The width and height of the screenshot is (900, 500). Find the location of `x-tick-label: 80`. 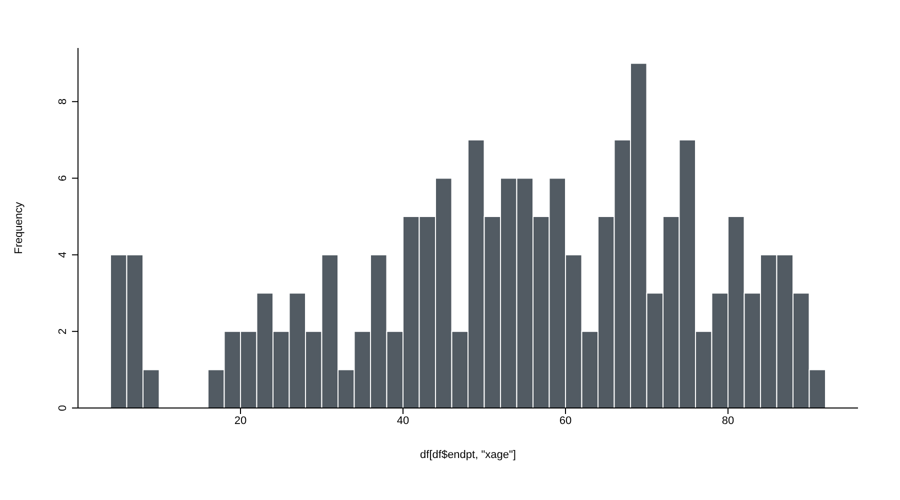

x-tick-label: 80 is located at coordinates (728, 420).